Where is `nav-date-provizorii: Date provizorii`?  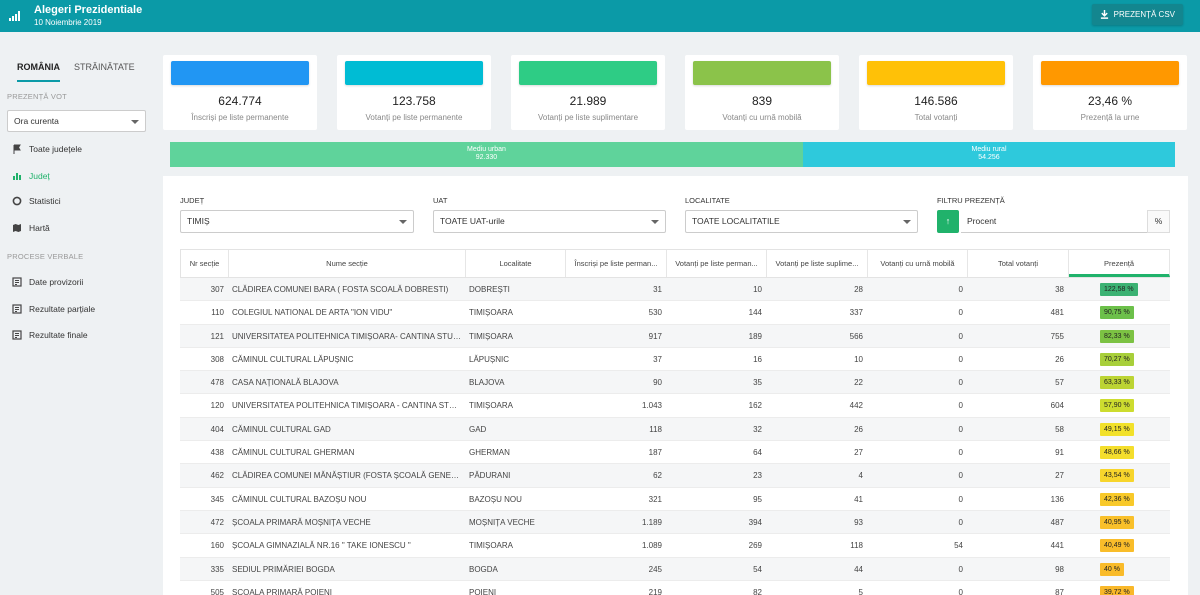 nav-date-provizorii: Date provizorii is located at coordinates (47, 282).